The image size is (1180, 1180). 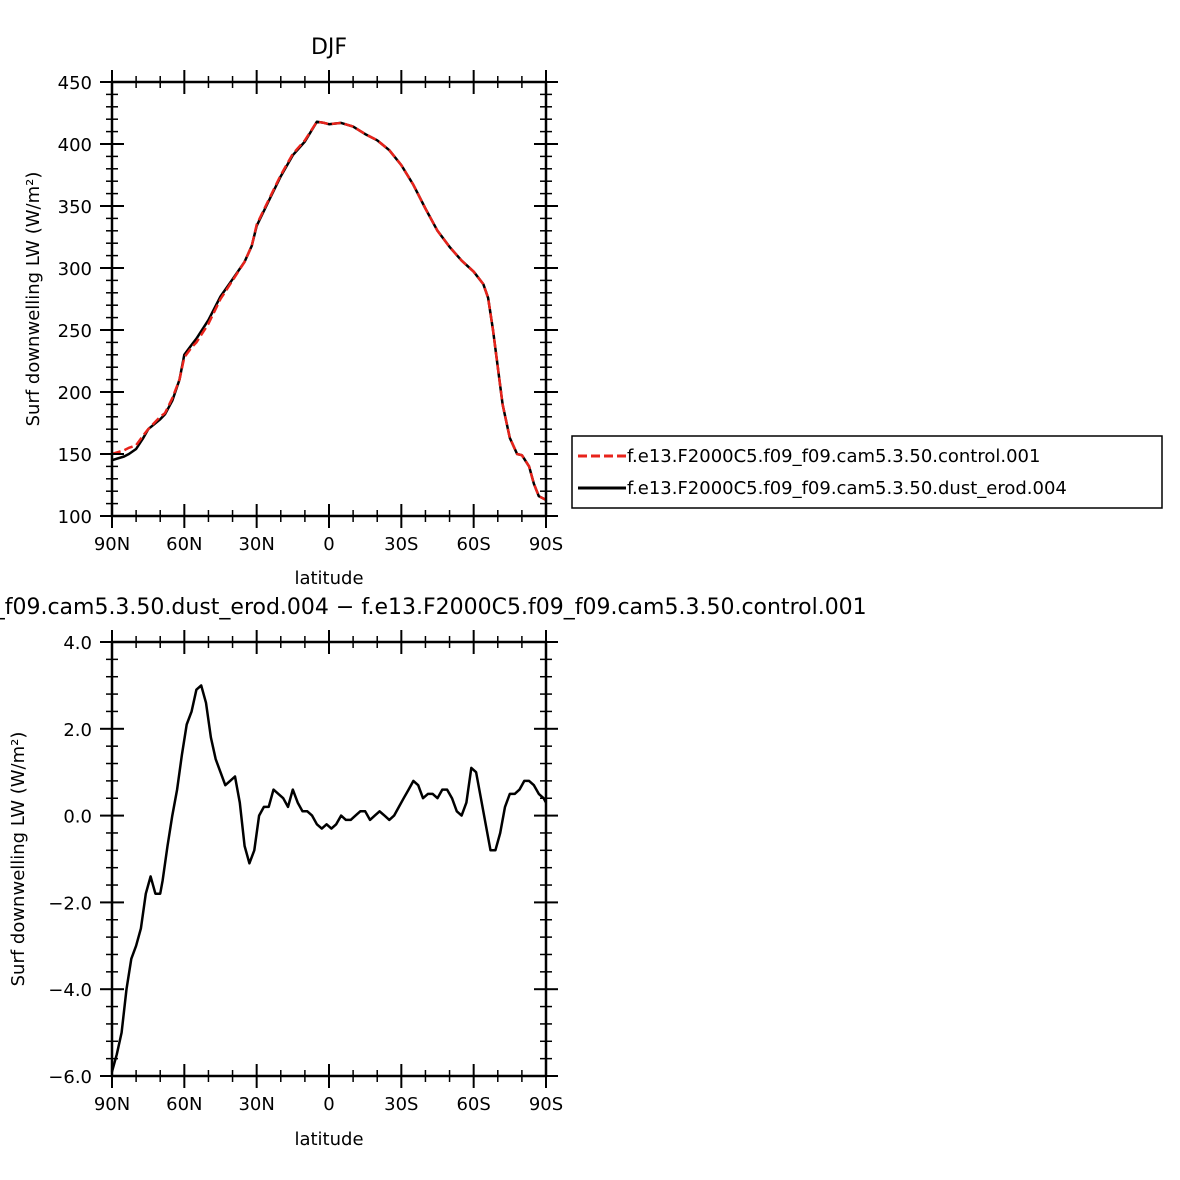 What do you see at coordinates (328, 578) in the screenshot?
I see `top-chart-xlabel: latitude` at bounding box center [328, 578].